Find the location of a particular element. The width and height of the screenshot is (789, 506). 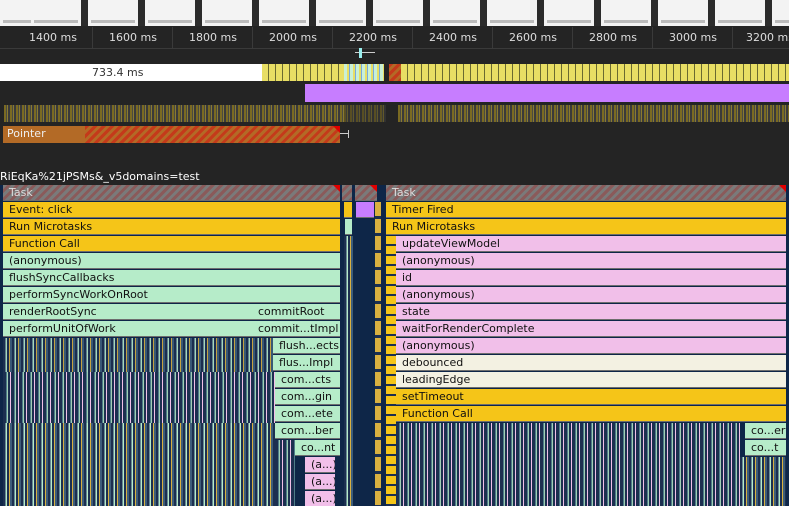

long-task-marker is located at coordinates (395, 72).